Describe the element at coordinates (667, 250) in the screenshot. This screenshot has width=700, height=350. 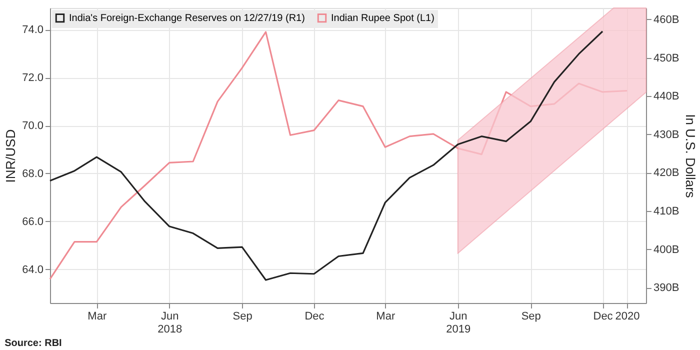
I see `y2-tick-label: 400B` at that location.